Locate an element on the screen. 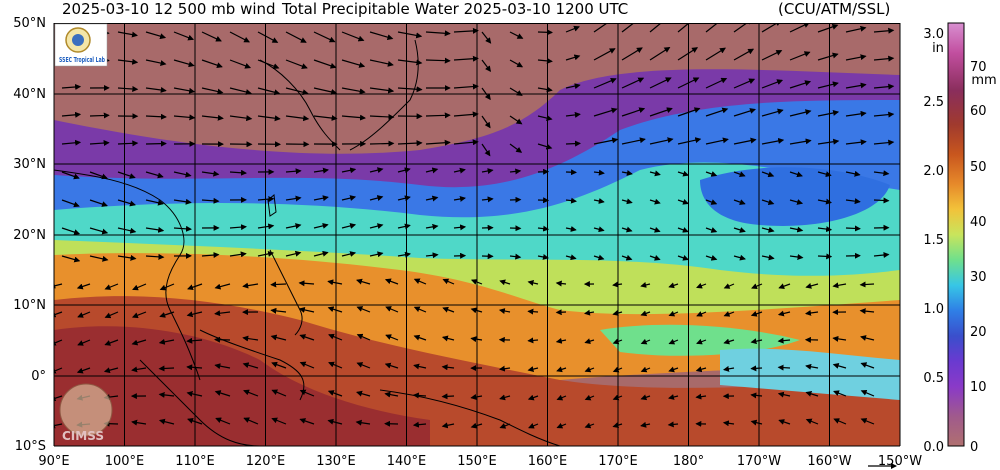 The image size is (1000, 470). in-tick: 0.0 is located at coordinates (933, 447).